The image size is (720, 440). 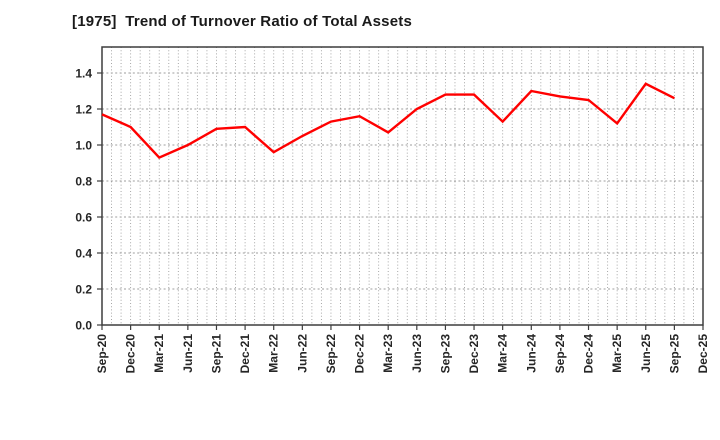 I want to click on y-tick-label: 0.0, so click(x=83, y=326).